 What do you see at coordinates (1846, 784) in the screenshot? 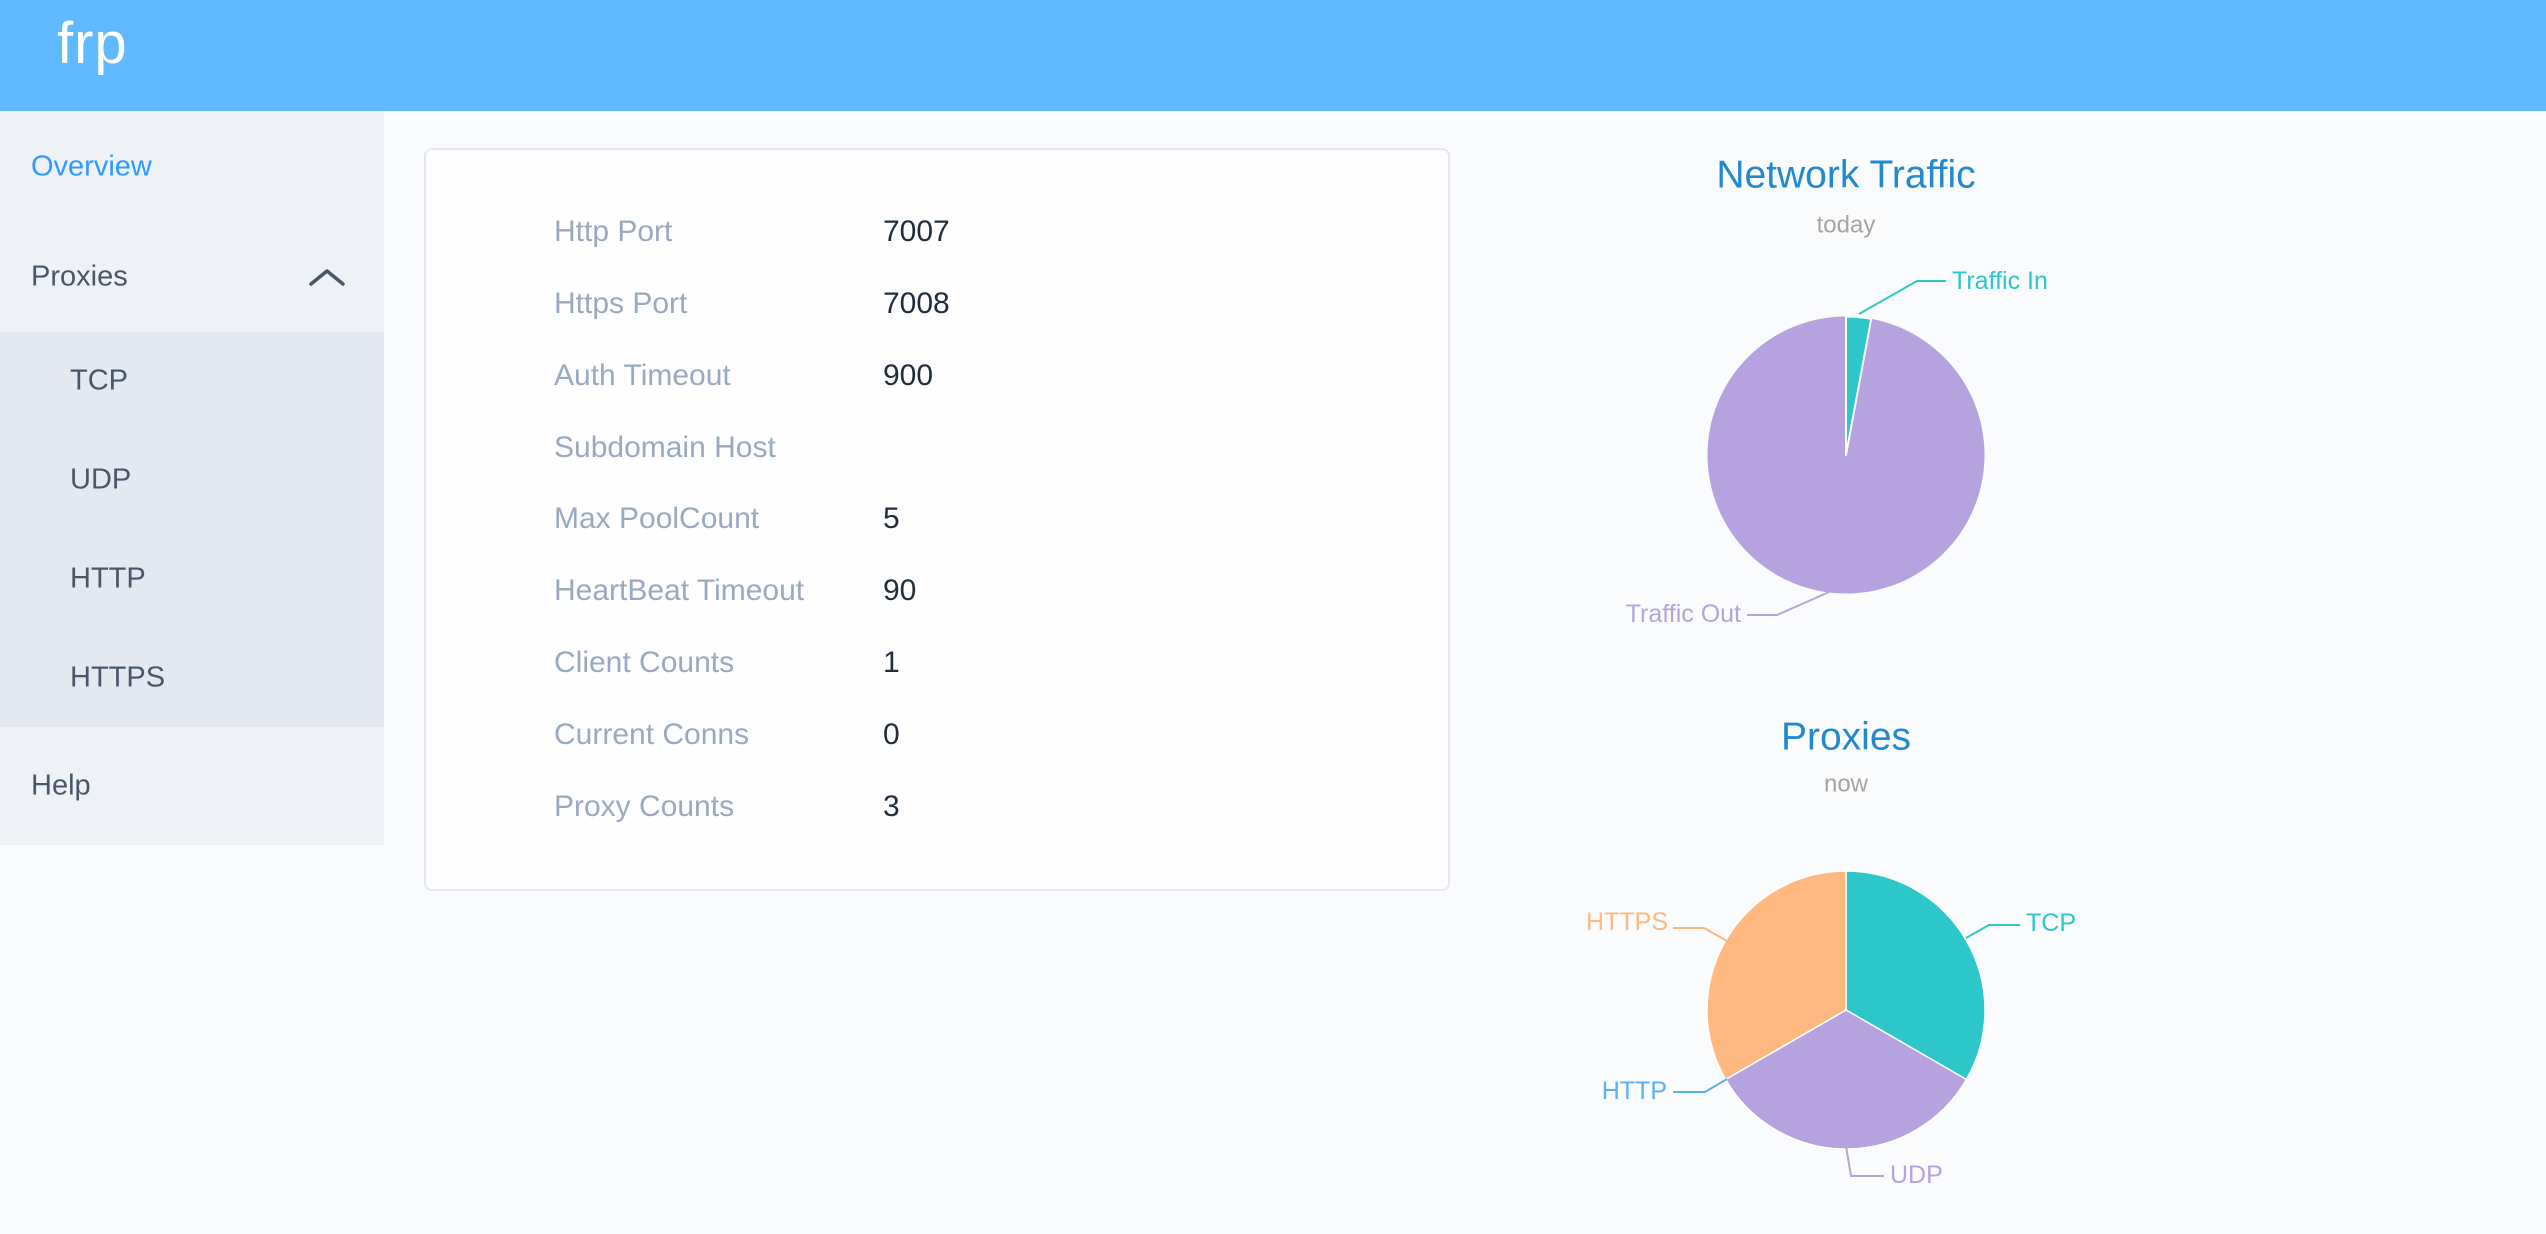
I see `svg-text: now` at bounding box center [1846, 784].